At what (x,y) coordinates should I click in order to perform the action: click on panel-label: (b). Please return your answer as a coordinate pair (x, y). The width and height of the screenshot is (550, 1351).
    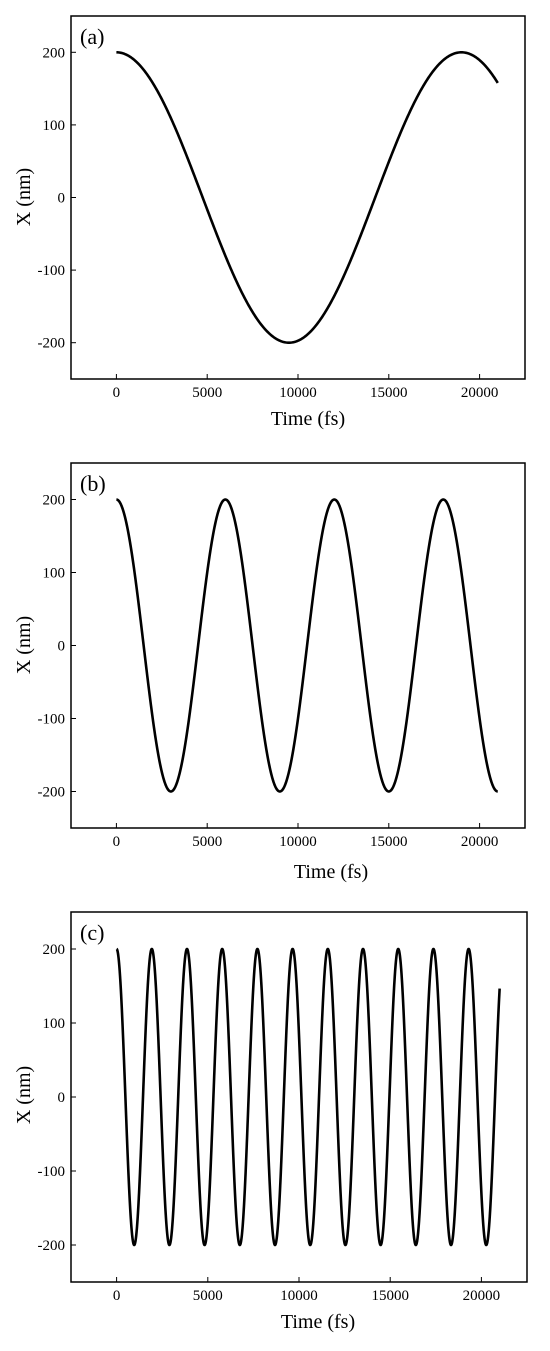
    Looking at the image, I should click on (93, 483).